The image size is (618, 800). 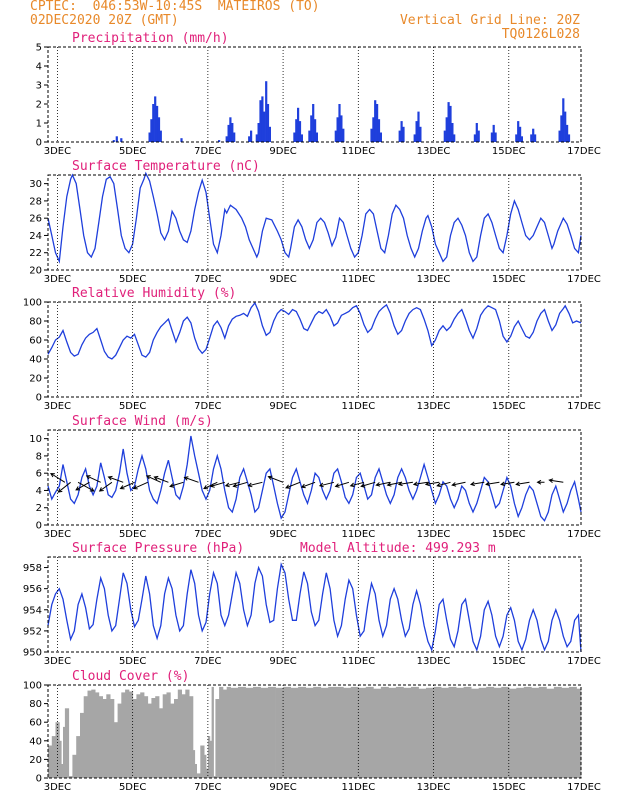 What do you see at coordinates (32, 686) in the screenshot?
I see `y-tick-label: 100` at bounding box center [32, 686].